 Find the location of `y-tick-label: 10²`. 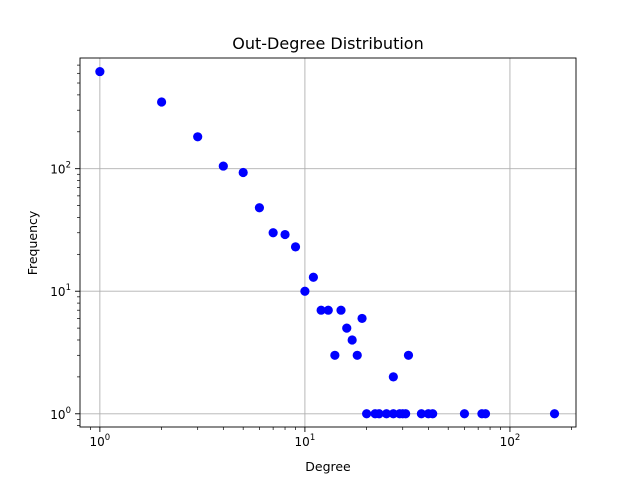

y-tick-label: 10² is located at coordinates (60, 169).